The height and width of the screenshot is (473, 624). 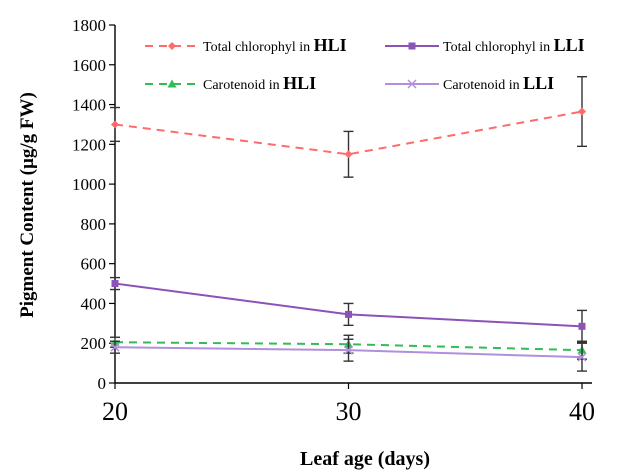 I want to click on x-axis-title: Leaf age (days), so click(x=365, y=459).